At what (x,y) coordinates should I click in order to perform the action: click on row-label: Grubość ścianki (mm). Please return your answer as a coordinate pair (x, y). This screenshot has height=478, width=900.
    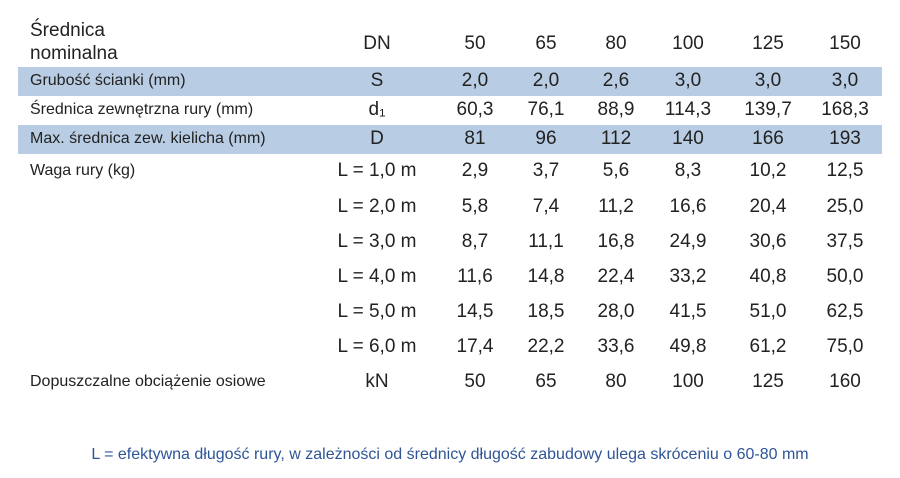
    Looking at the image, I should click on (108, 80).